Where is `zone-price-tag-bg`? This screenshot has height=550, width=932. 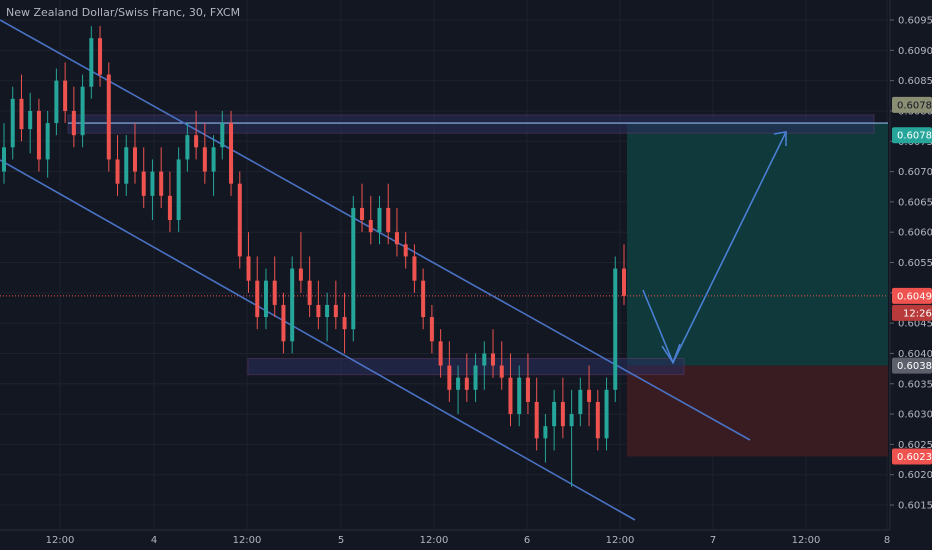 zone-price-tag-bg is located at coordinates (912, 104).